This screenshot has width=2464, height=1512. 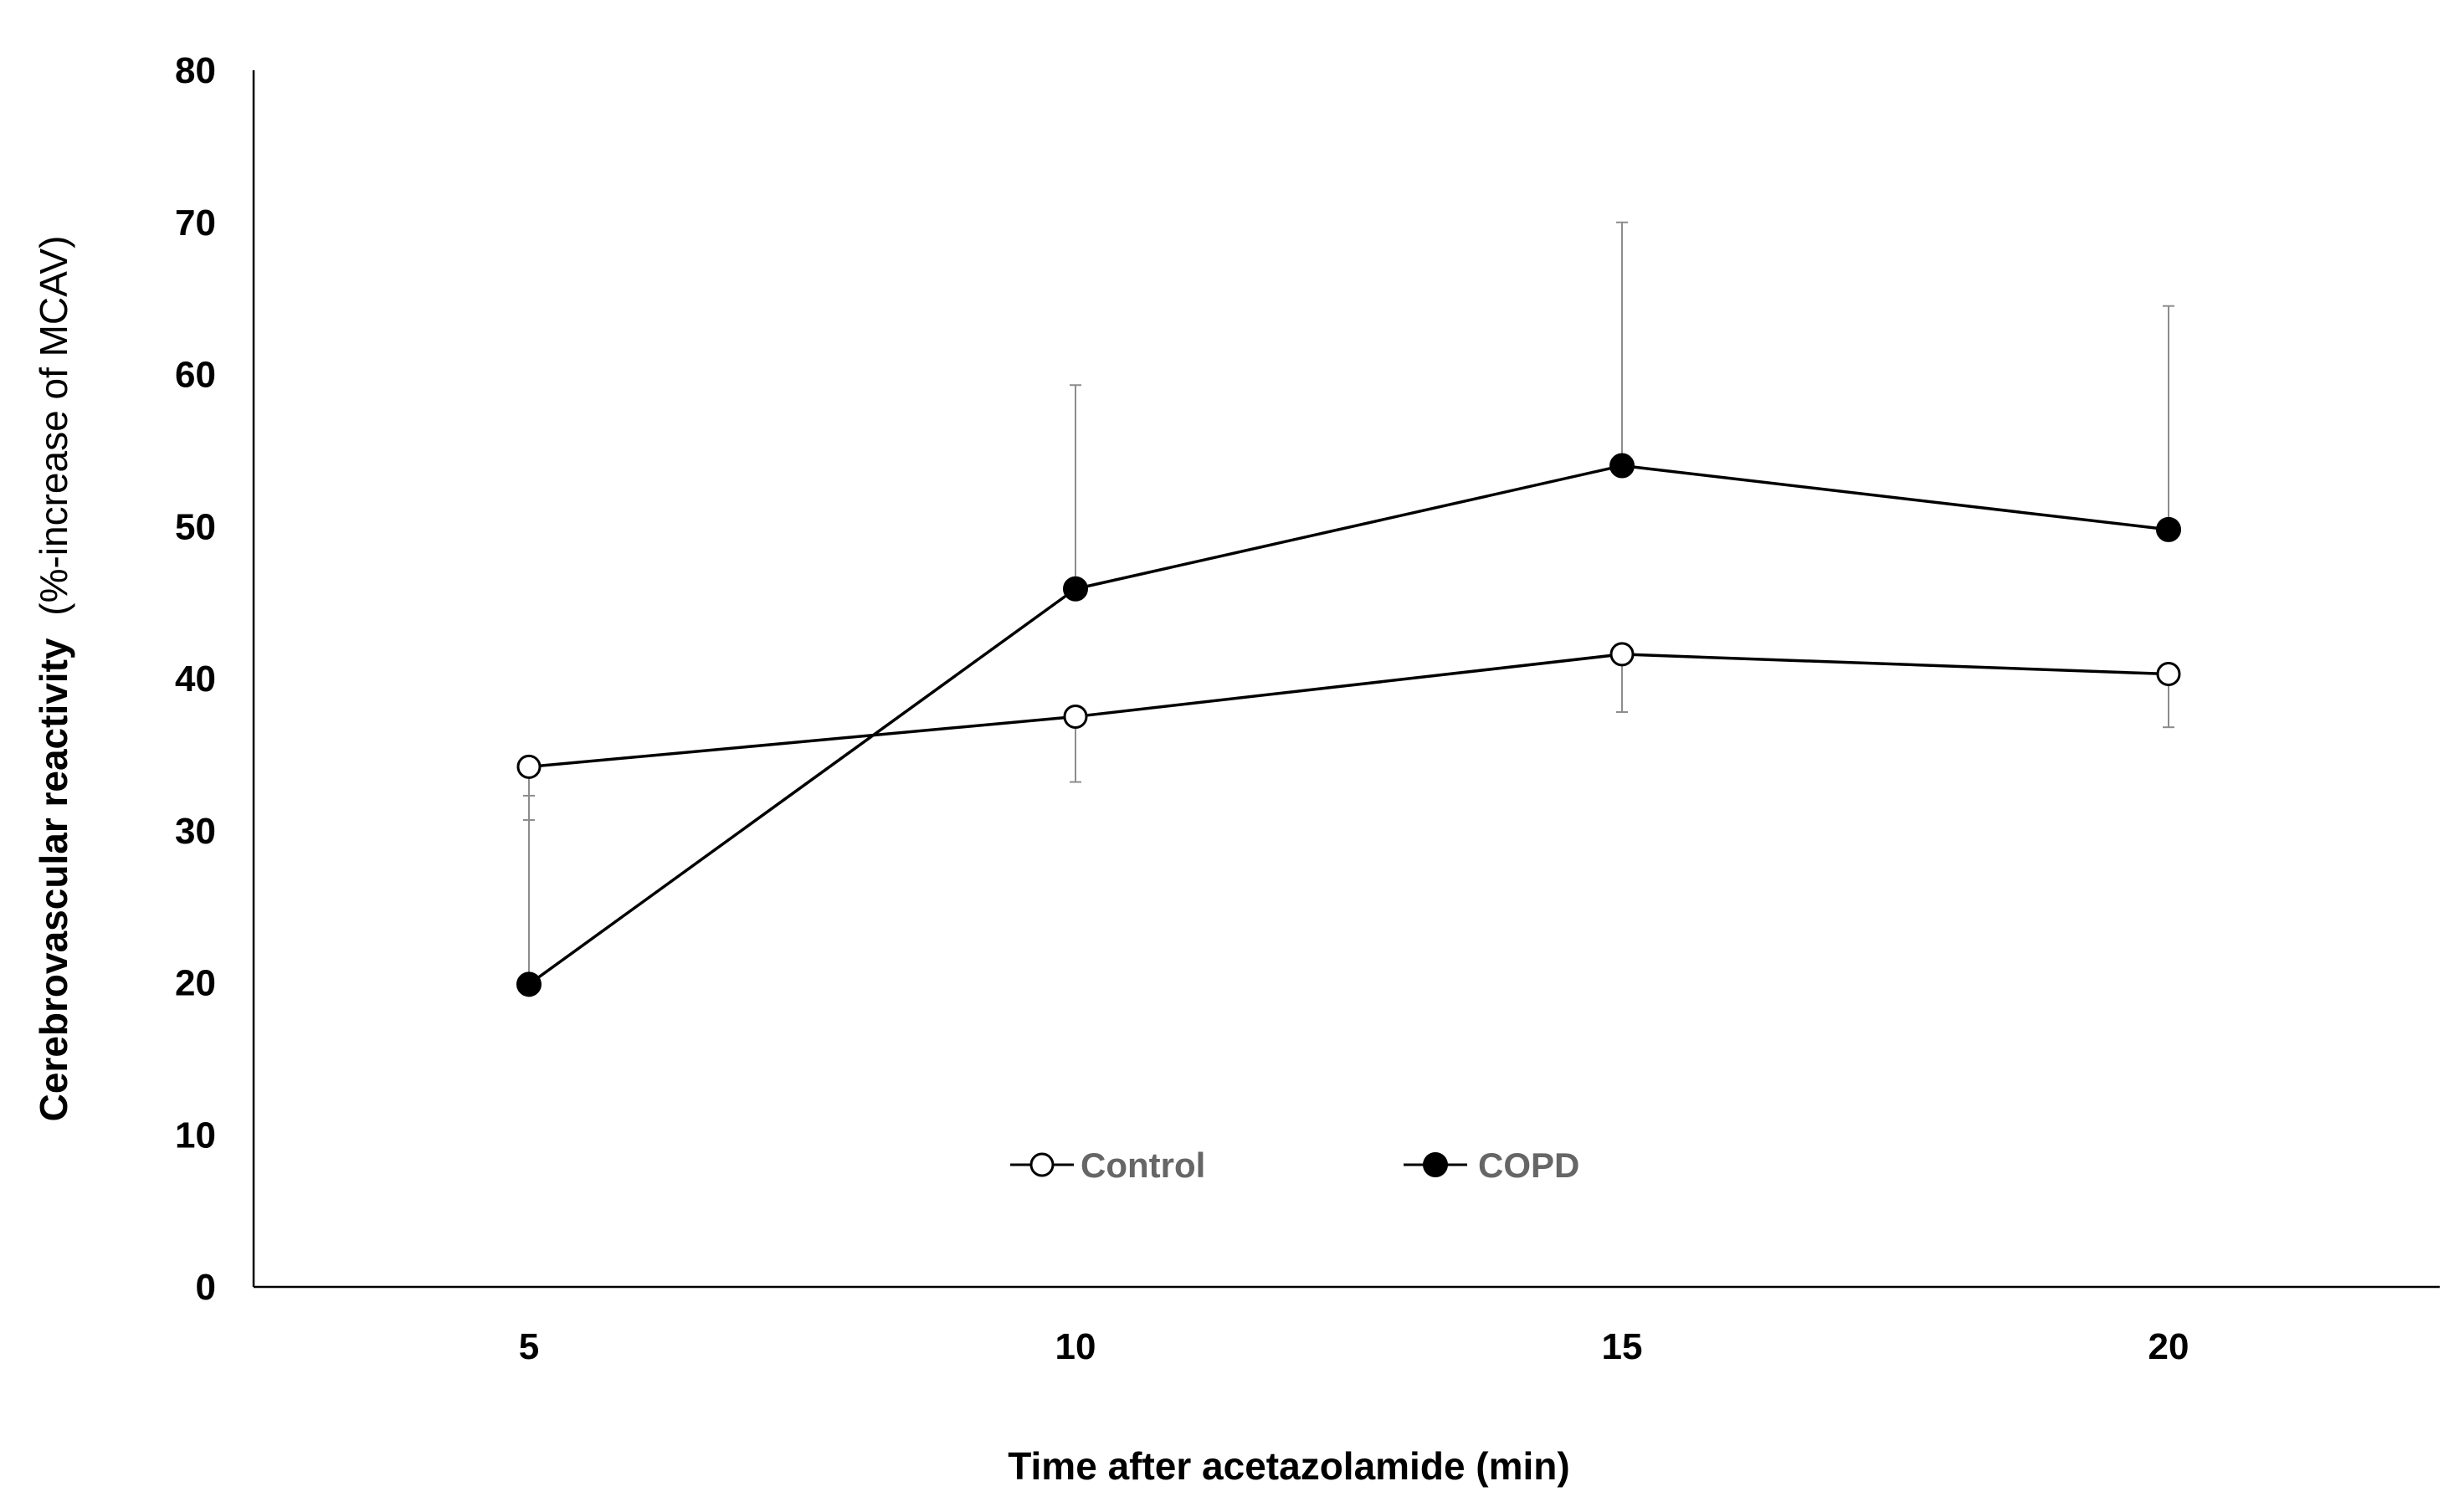 What do you see at coordinates (1042, 1164) in the screenshot?
I see `legend-control-marker` at bounding box center [1042, 1164].